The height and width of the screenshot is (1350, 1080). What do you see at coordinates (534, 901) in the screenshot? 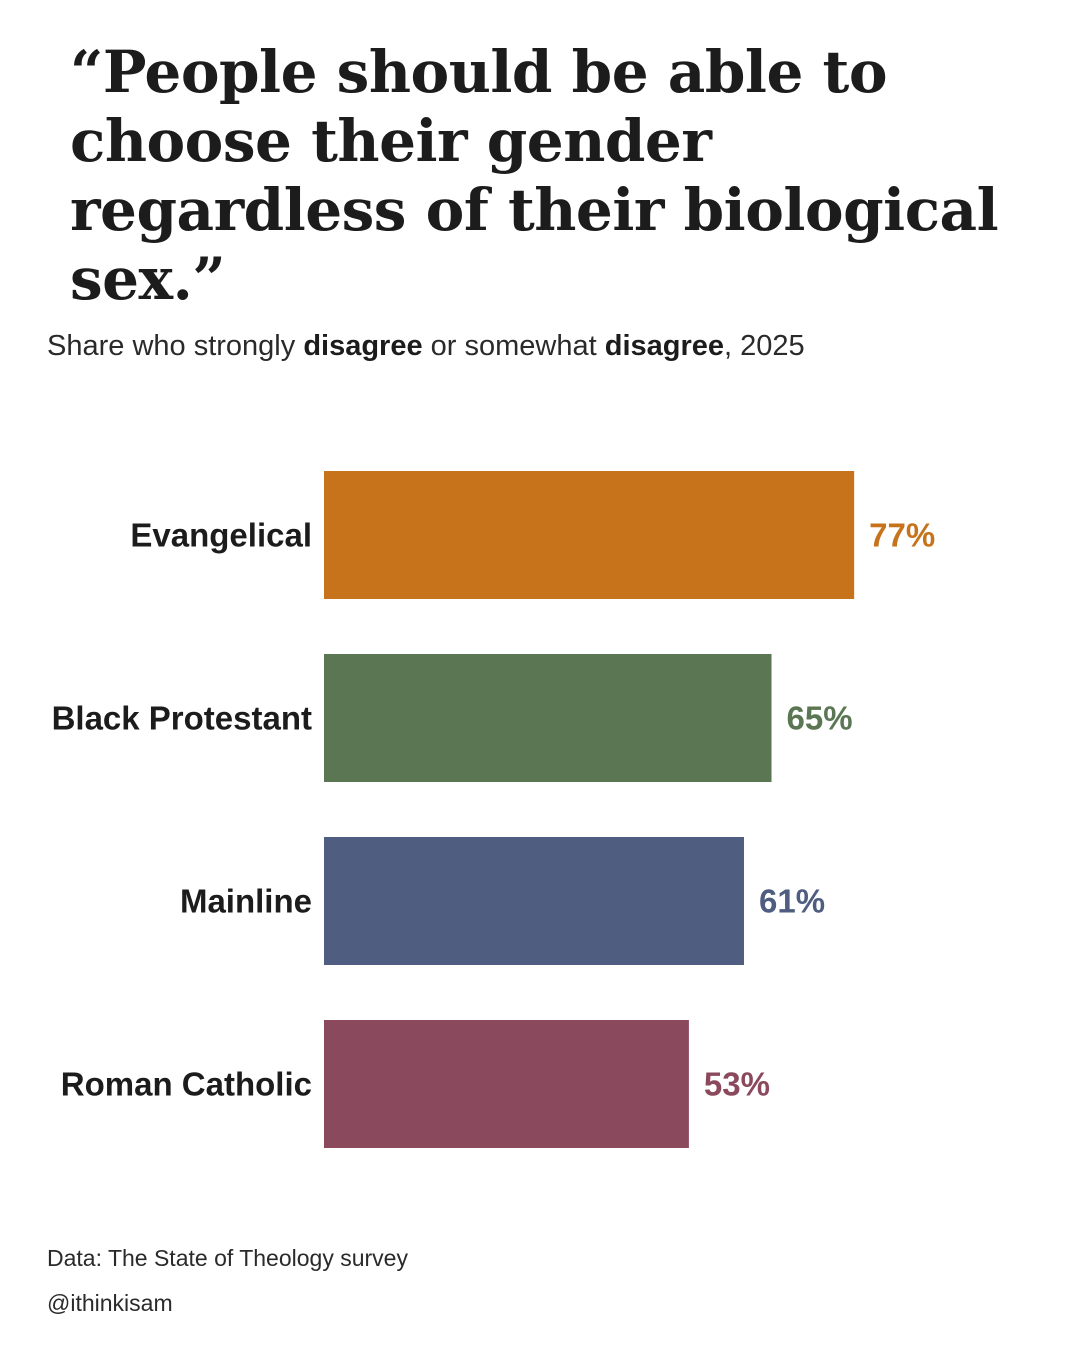
I see `bar-mainline` at bounding box center [534, 901].